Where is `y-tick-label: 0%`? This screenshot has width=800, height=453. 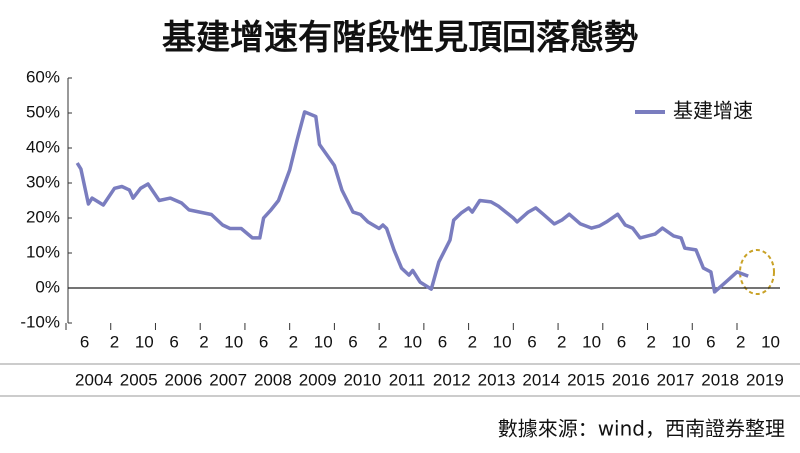
y-tick-label: 0% is located at coordinates (47, 286).